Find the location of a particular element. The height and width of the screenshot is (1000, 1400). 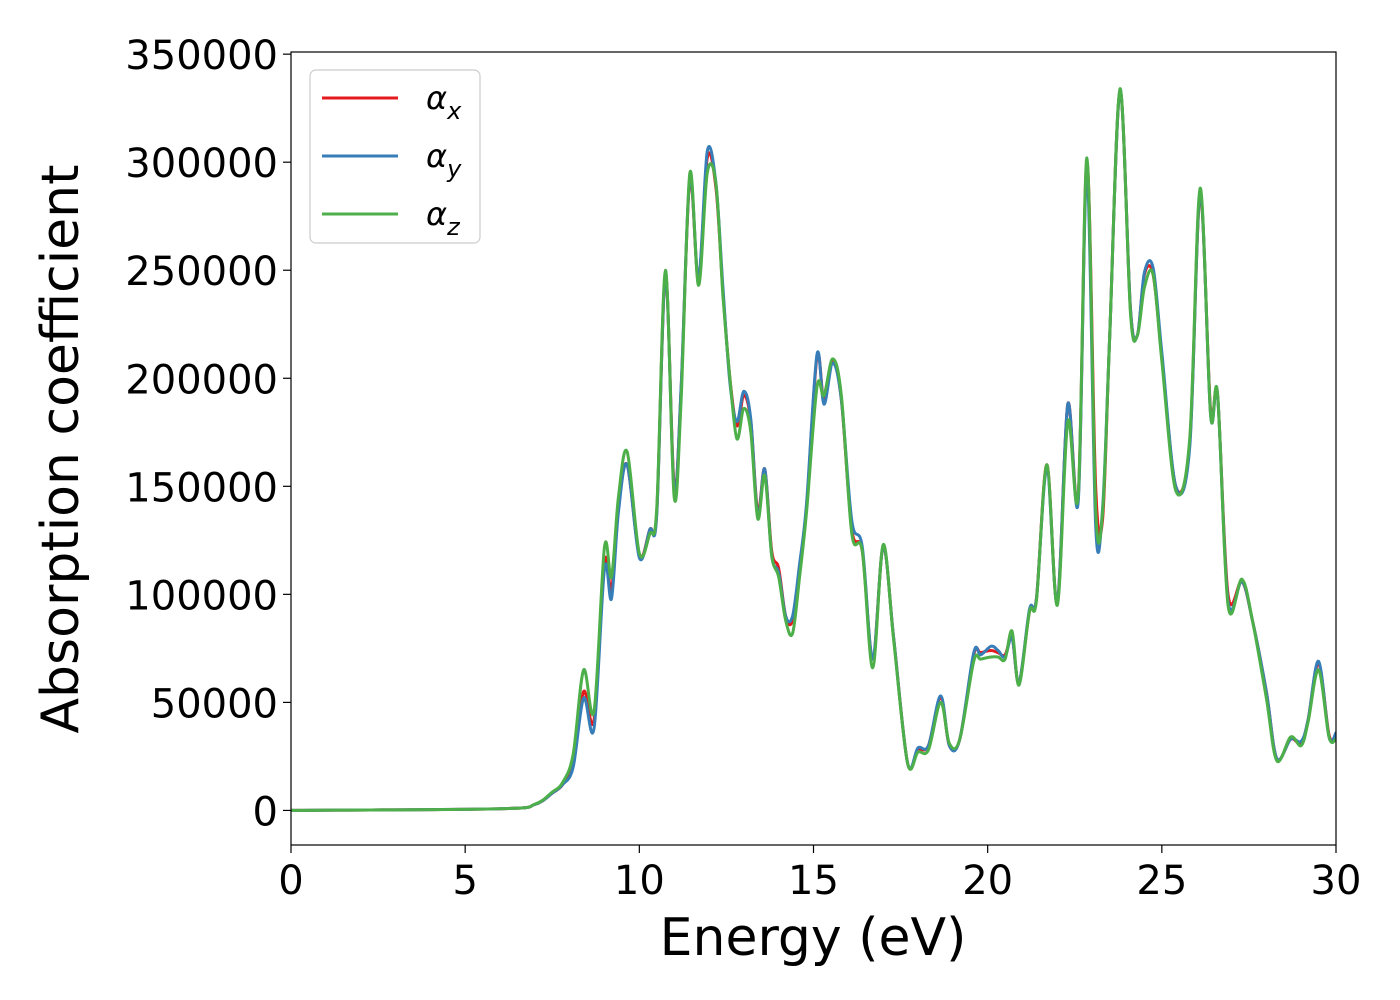

legend-subscript: z is located at coordinates (453, 227).